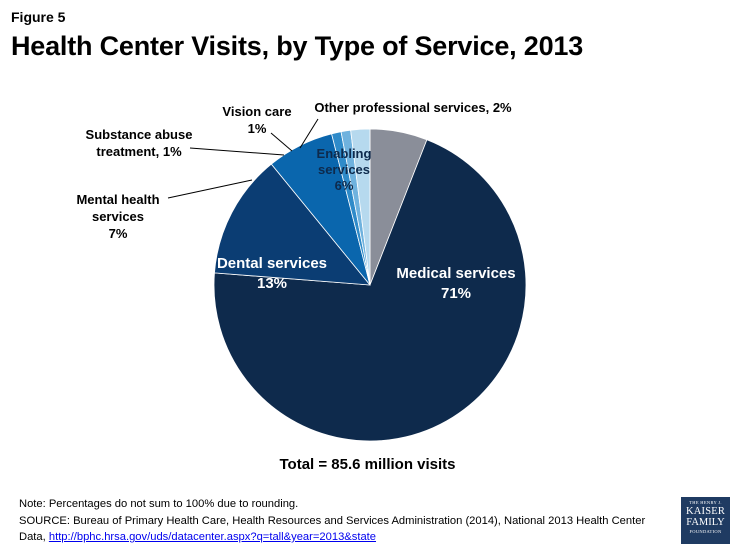  What do you see at coordinates (705, 502) in the screenshot?
I see `logo-line-1: THE HENRY J.` at bounding box center [705, 502].